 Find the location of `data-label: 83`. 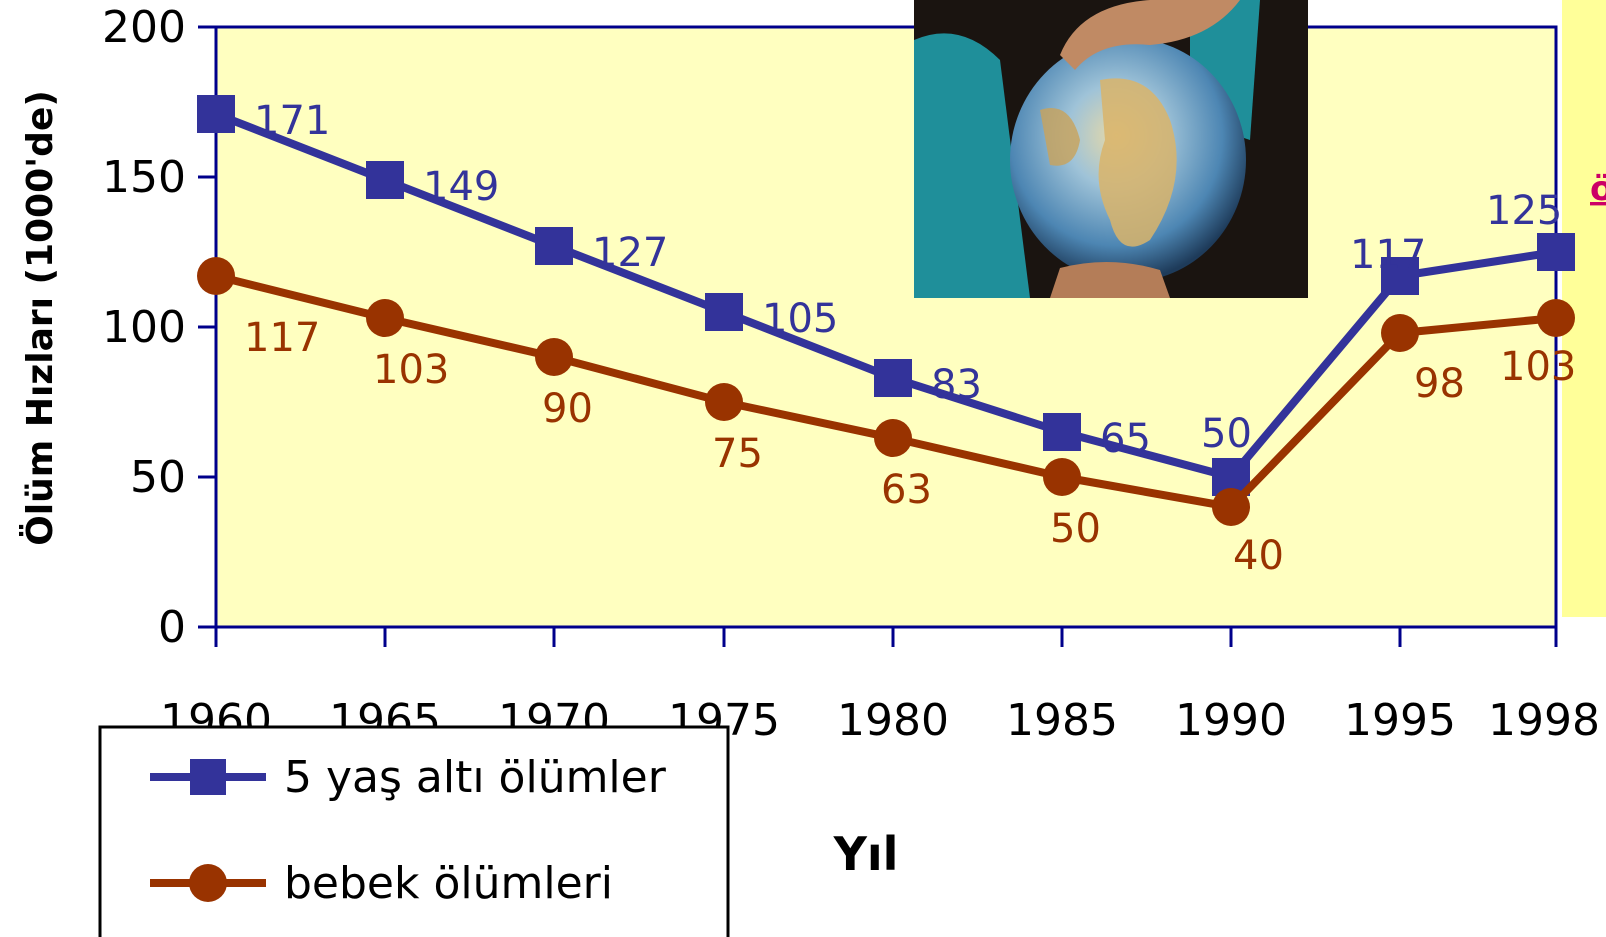

data-label: 83 is located at coordinates (956, 385).